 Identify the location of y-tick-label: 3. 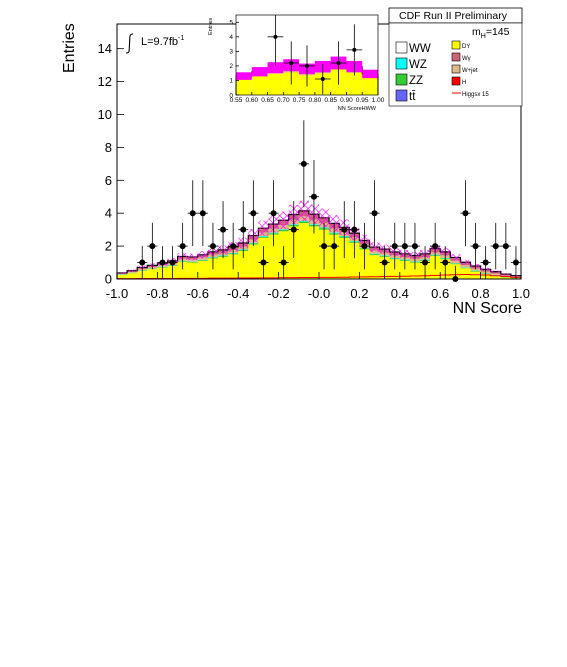
(231, 52).